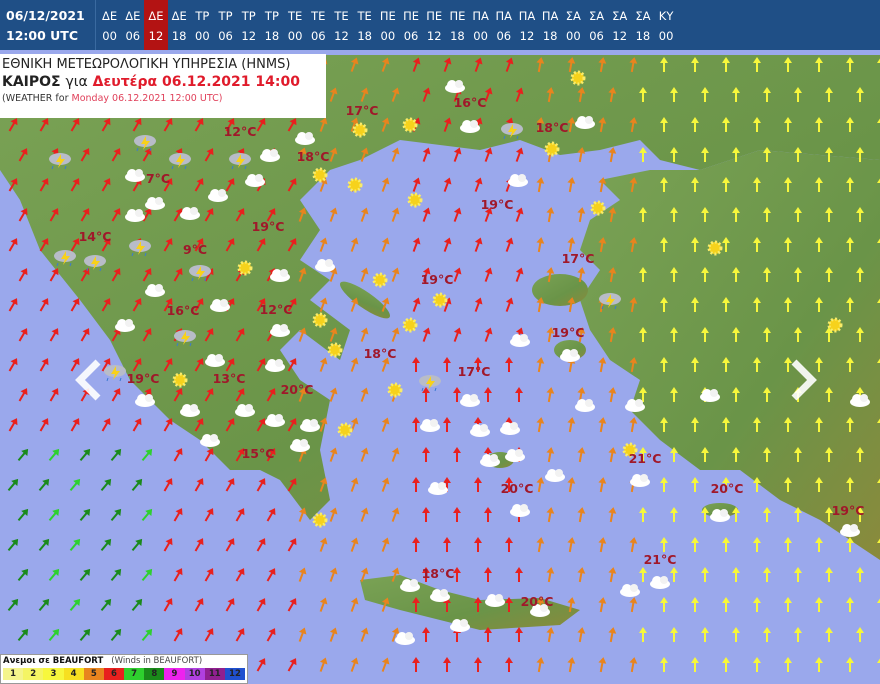 This screenshot has height=684, width=880. What do you see at coordinates (164, 82) in the screenshot?
I see `forecast-heading: ΚΑΙΡΟΣ για Δευτέρα 06.12.2021 14:00` at bounding box center [164, 82].